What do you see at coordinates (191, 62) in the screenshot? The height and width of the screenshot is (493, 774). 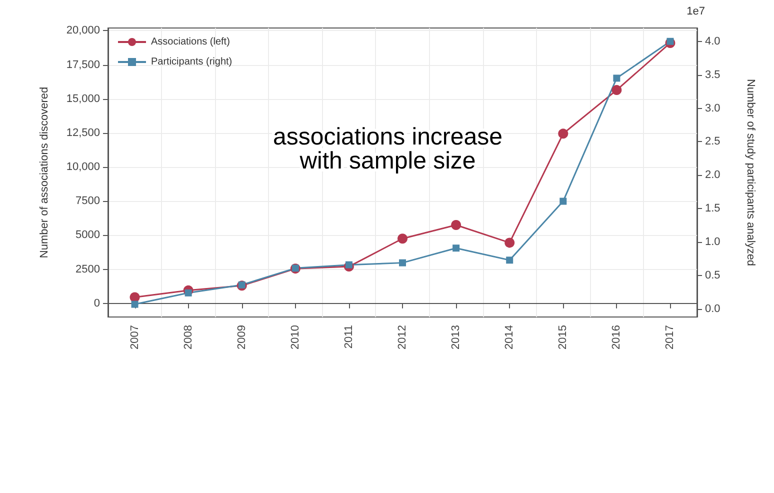 I see `legend-label: Participants (right)` at bounding box center [191, 62].